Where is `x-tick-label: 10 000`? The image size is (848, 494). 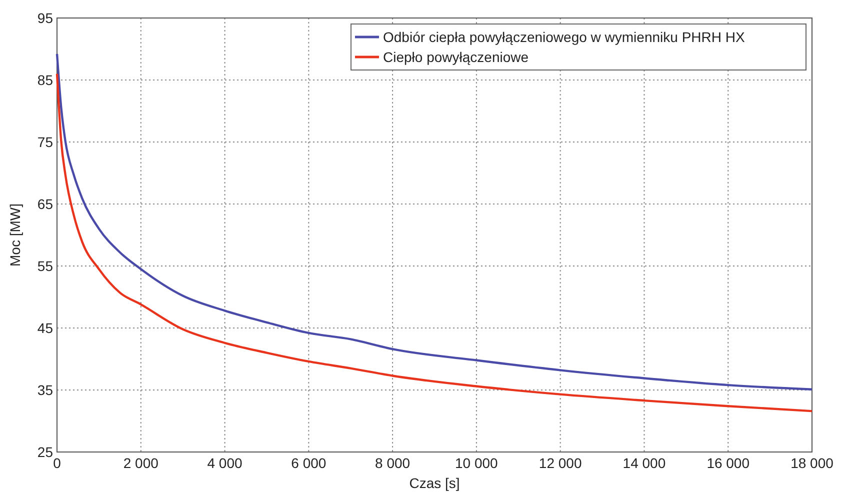
x-tick-label: 10 000 is located at coordinates (476, 463).